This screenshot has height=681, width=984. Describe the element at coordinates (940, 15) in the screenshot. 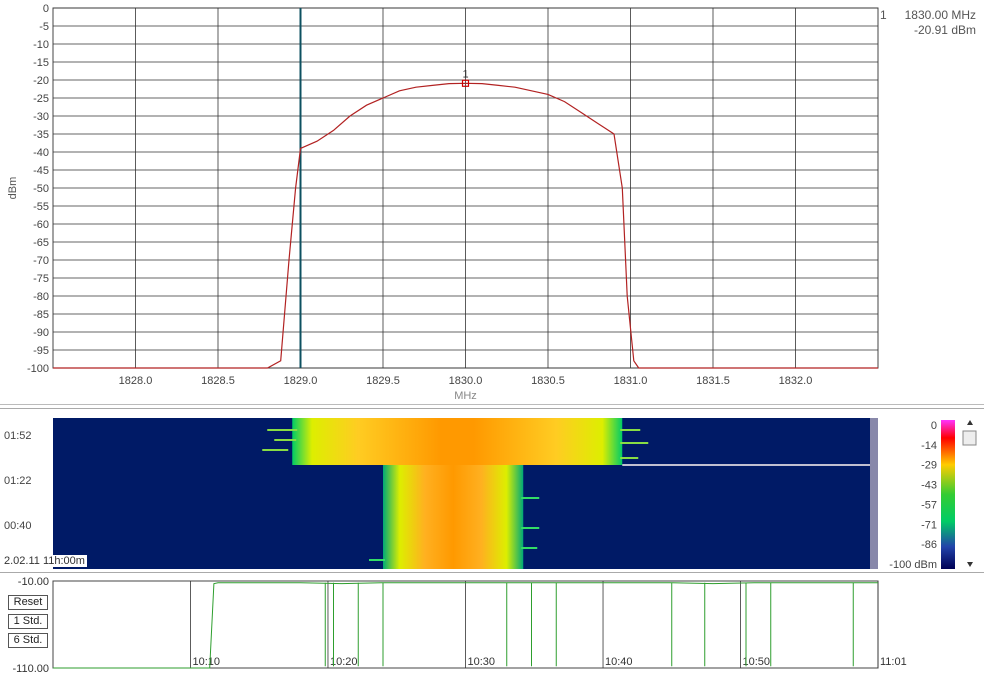

I see `marker-frequency: 1830.00 MHz` at that location.